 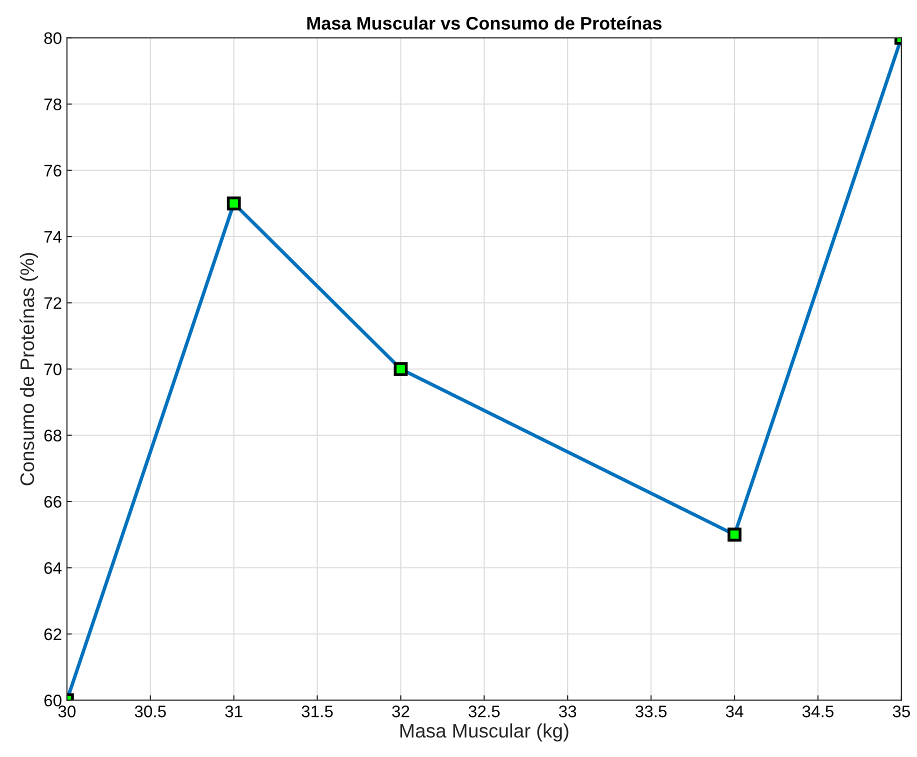 I want to click on x-tick-label: 30.5, so click(x=150, y=712).